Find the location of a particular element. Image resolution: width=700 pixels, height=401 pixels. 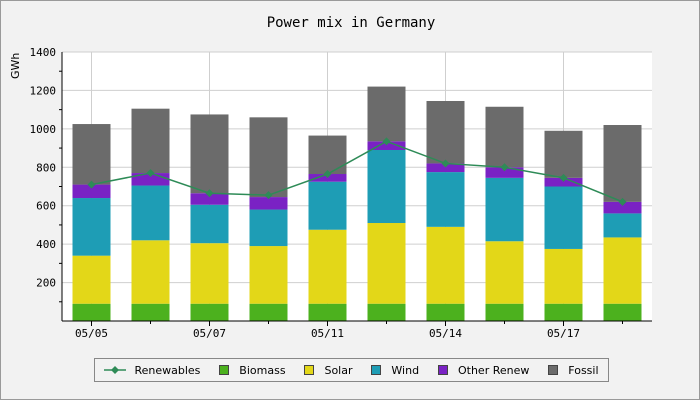

legend-item-biomass: Biomass is located at coordinates (252, 370).